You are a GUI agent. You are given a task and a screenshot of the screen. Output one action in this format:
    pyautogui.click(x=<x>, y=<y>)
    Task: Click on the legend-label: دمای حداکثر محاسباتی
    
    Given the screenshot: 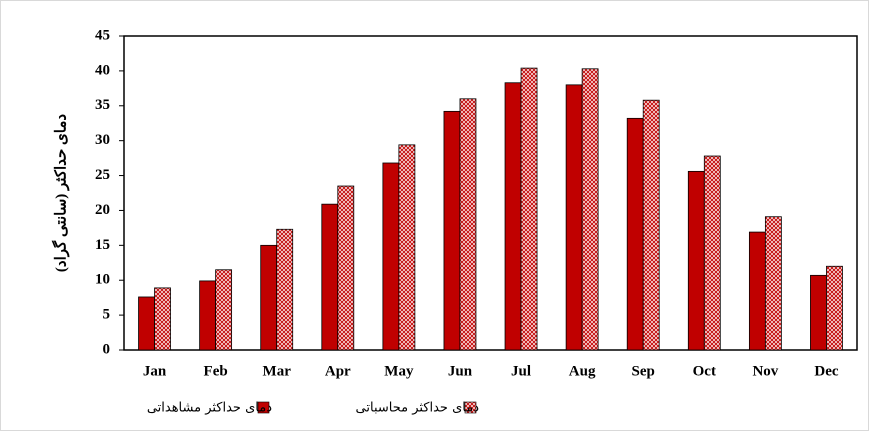 What is the action you would take?
    pyautogui.click(x=418, y=408)
    